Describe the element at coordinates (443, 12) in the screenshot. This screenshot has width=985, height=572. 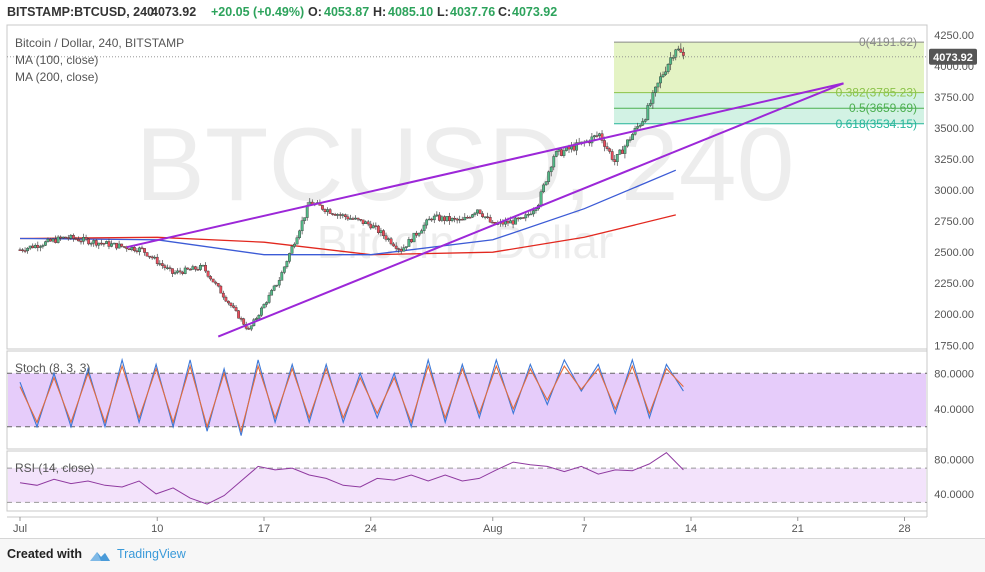
I see `low-label: L:` at that location.